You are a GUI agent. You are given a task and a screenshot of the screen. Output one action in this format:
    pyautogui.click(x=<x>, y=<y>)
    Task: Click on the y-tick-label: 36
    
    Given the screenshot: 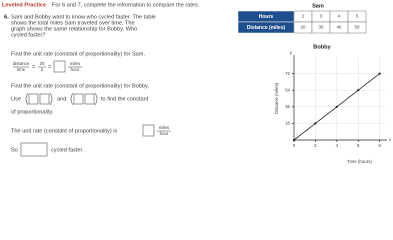 What is the action you would take?
    pyautogui.click(x=287, y=106)
    